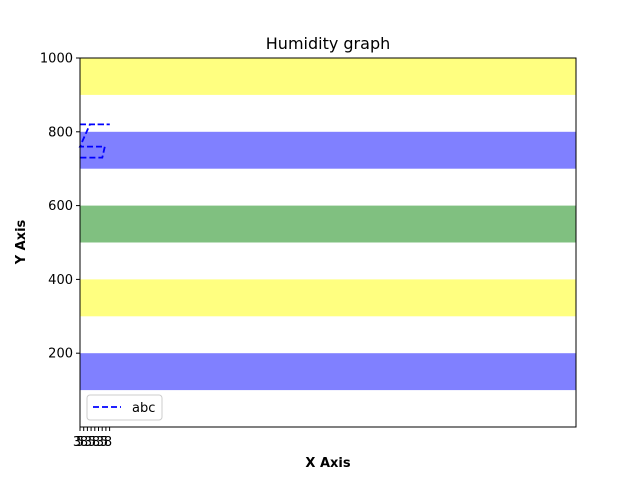 The height and width of the screenshot is (480, 640). Describe the element at coordinates (88, 442) in the screenshot. I see `x-tick-label-3: 3` at that location.